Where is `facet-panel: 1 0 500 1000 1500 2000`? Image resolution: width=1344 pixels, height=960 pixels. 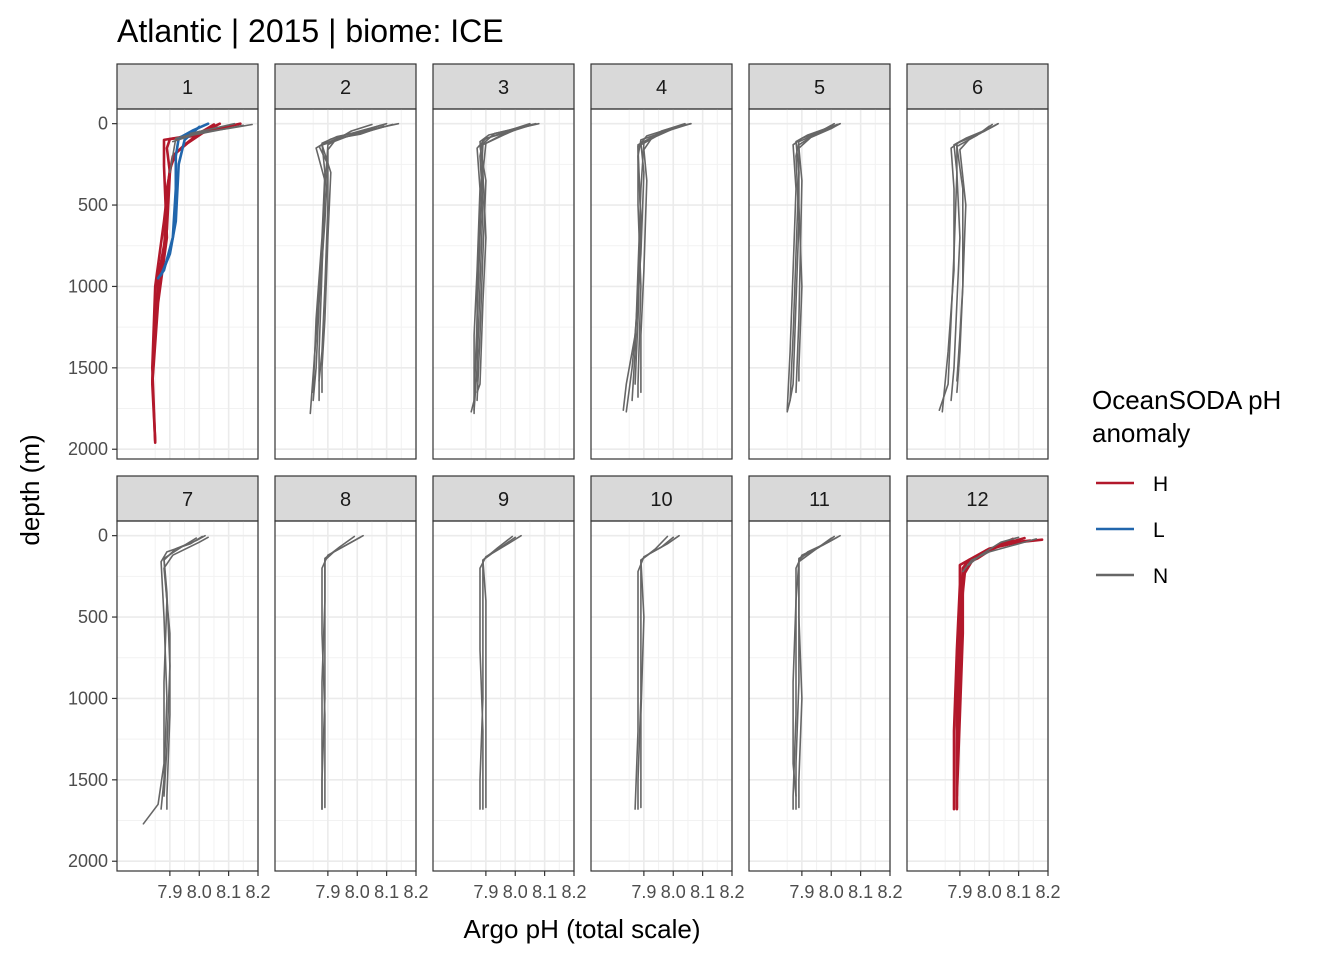
facet-panel: 1 0 500 1000 1500 2000 is located at coordinates (163, 261).